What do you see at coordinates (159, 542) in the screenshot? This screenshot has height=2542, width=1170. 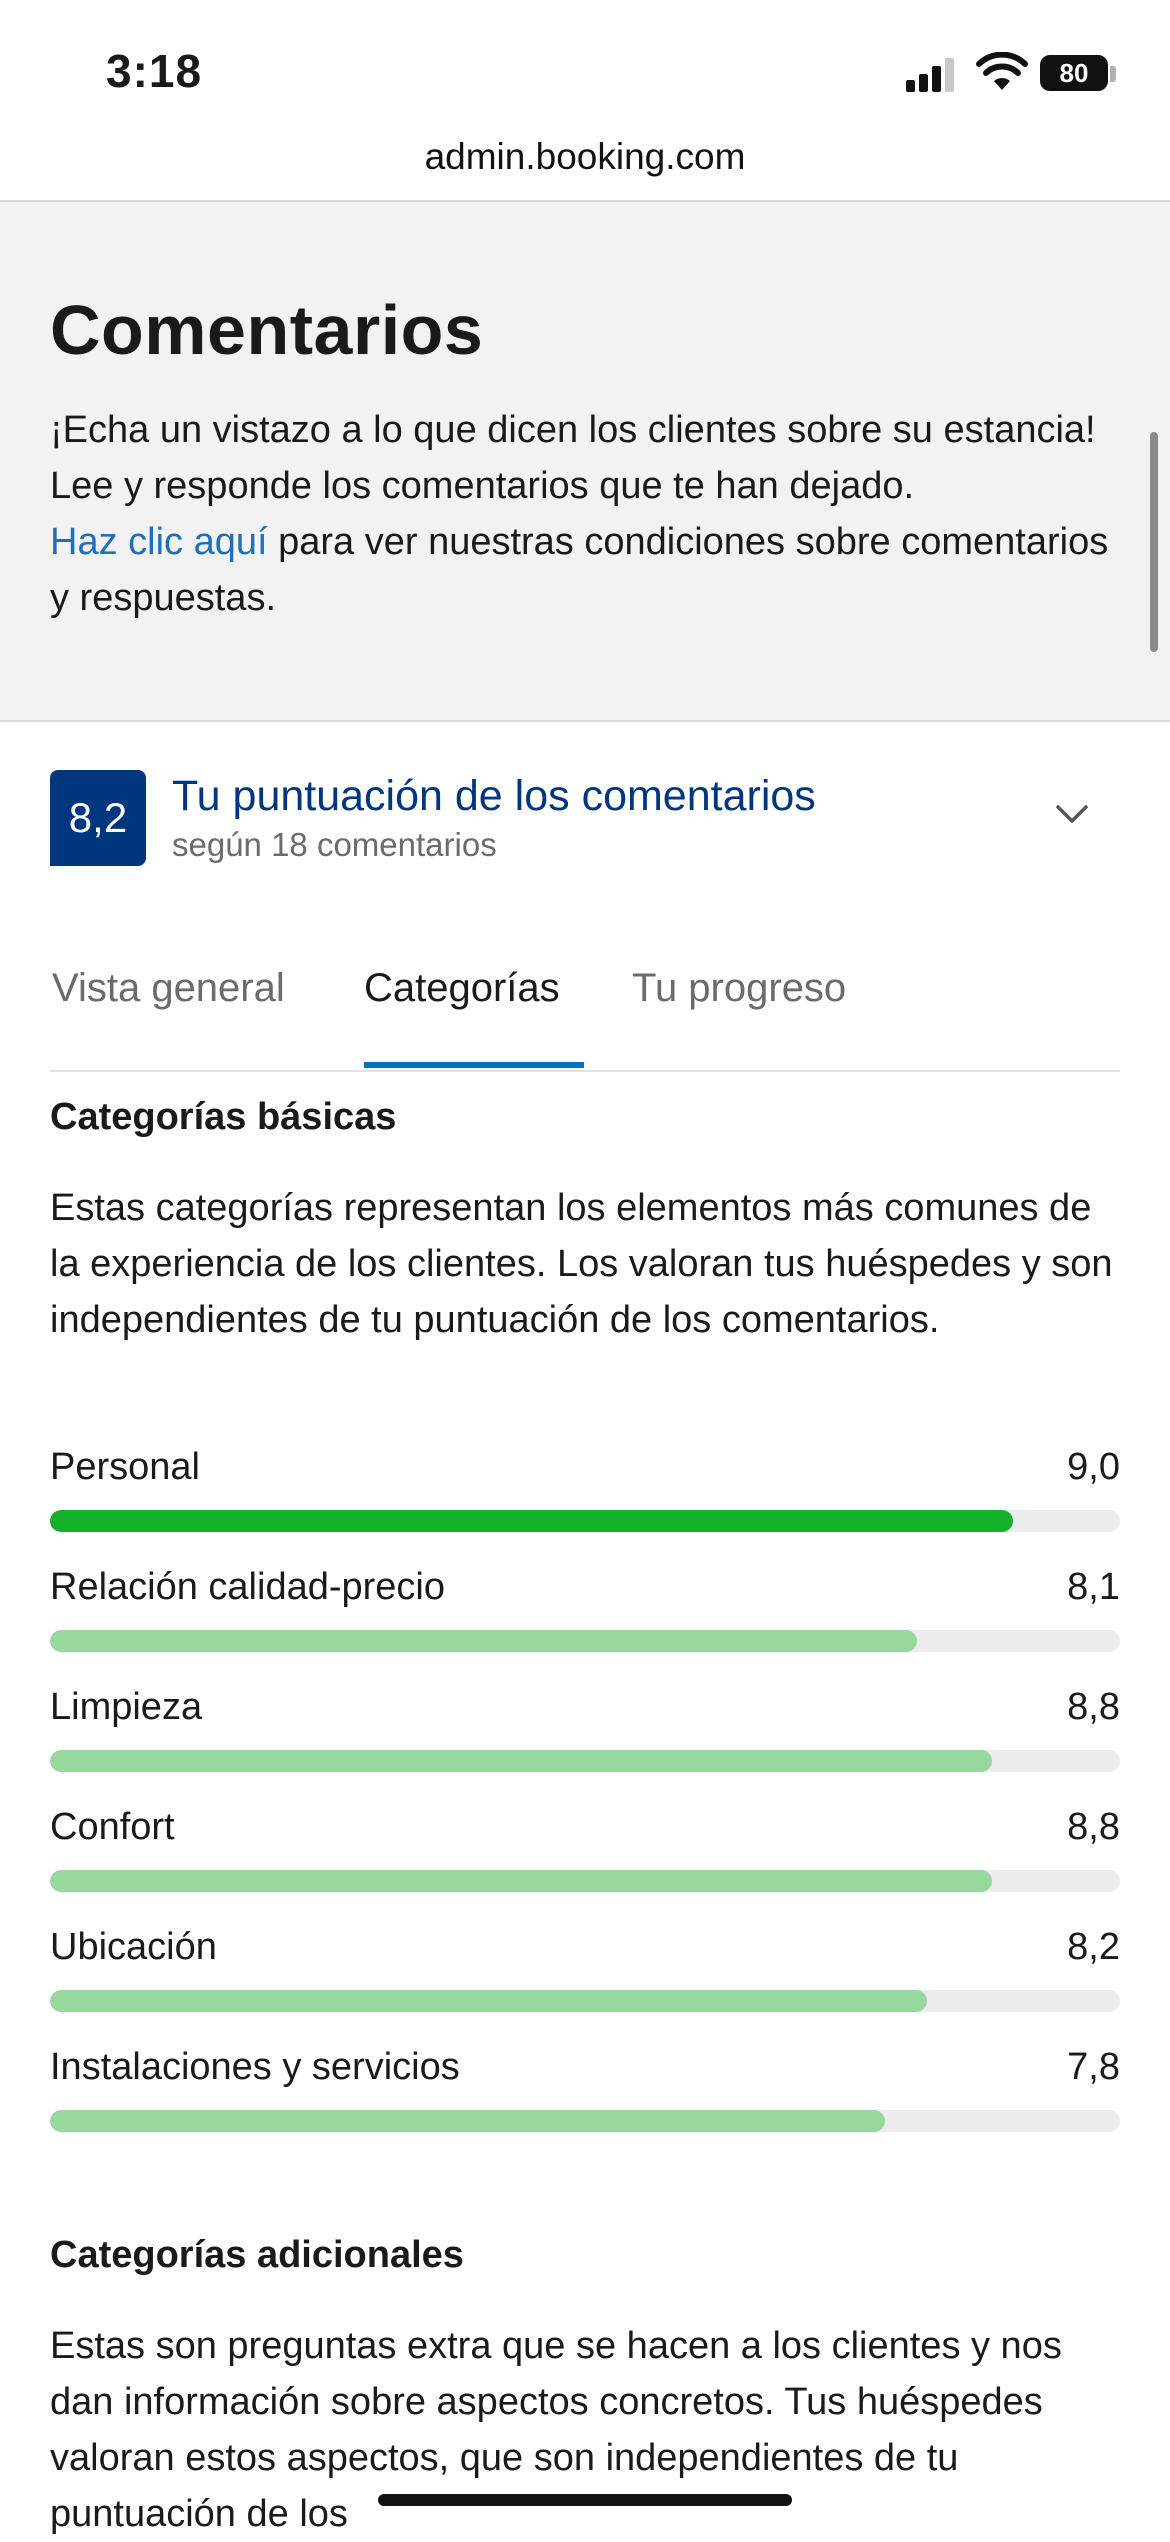 I see `terms-link: Haz clic aquí` at bounding box center [159, 542].